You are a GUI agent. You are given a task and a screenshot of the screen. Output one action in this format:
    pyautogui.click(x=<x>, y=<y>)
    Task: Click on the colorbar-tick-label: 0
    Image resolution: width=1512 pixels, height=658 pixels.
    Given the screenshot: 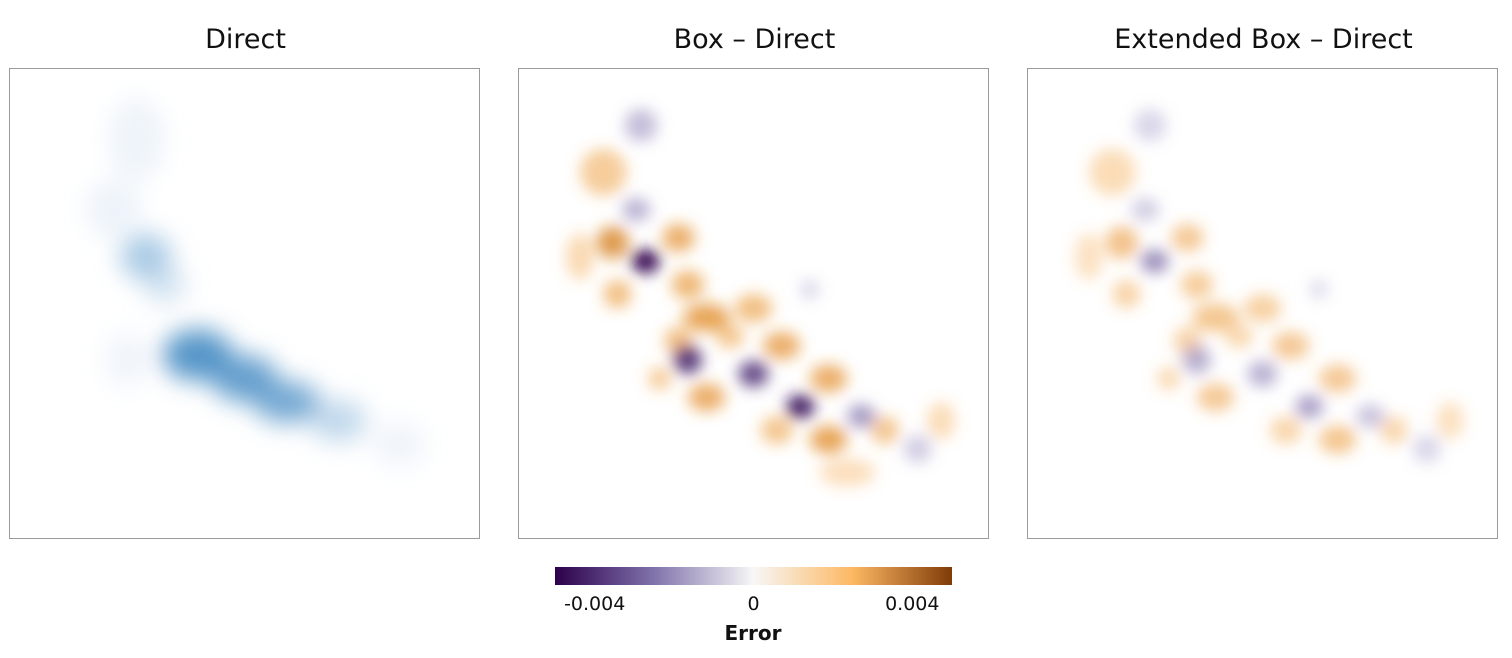 What is the action you would take?
    pyautogui.click(x=753, y=604)
    